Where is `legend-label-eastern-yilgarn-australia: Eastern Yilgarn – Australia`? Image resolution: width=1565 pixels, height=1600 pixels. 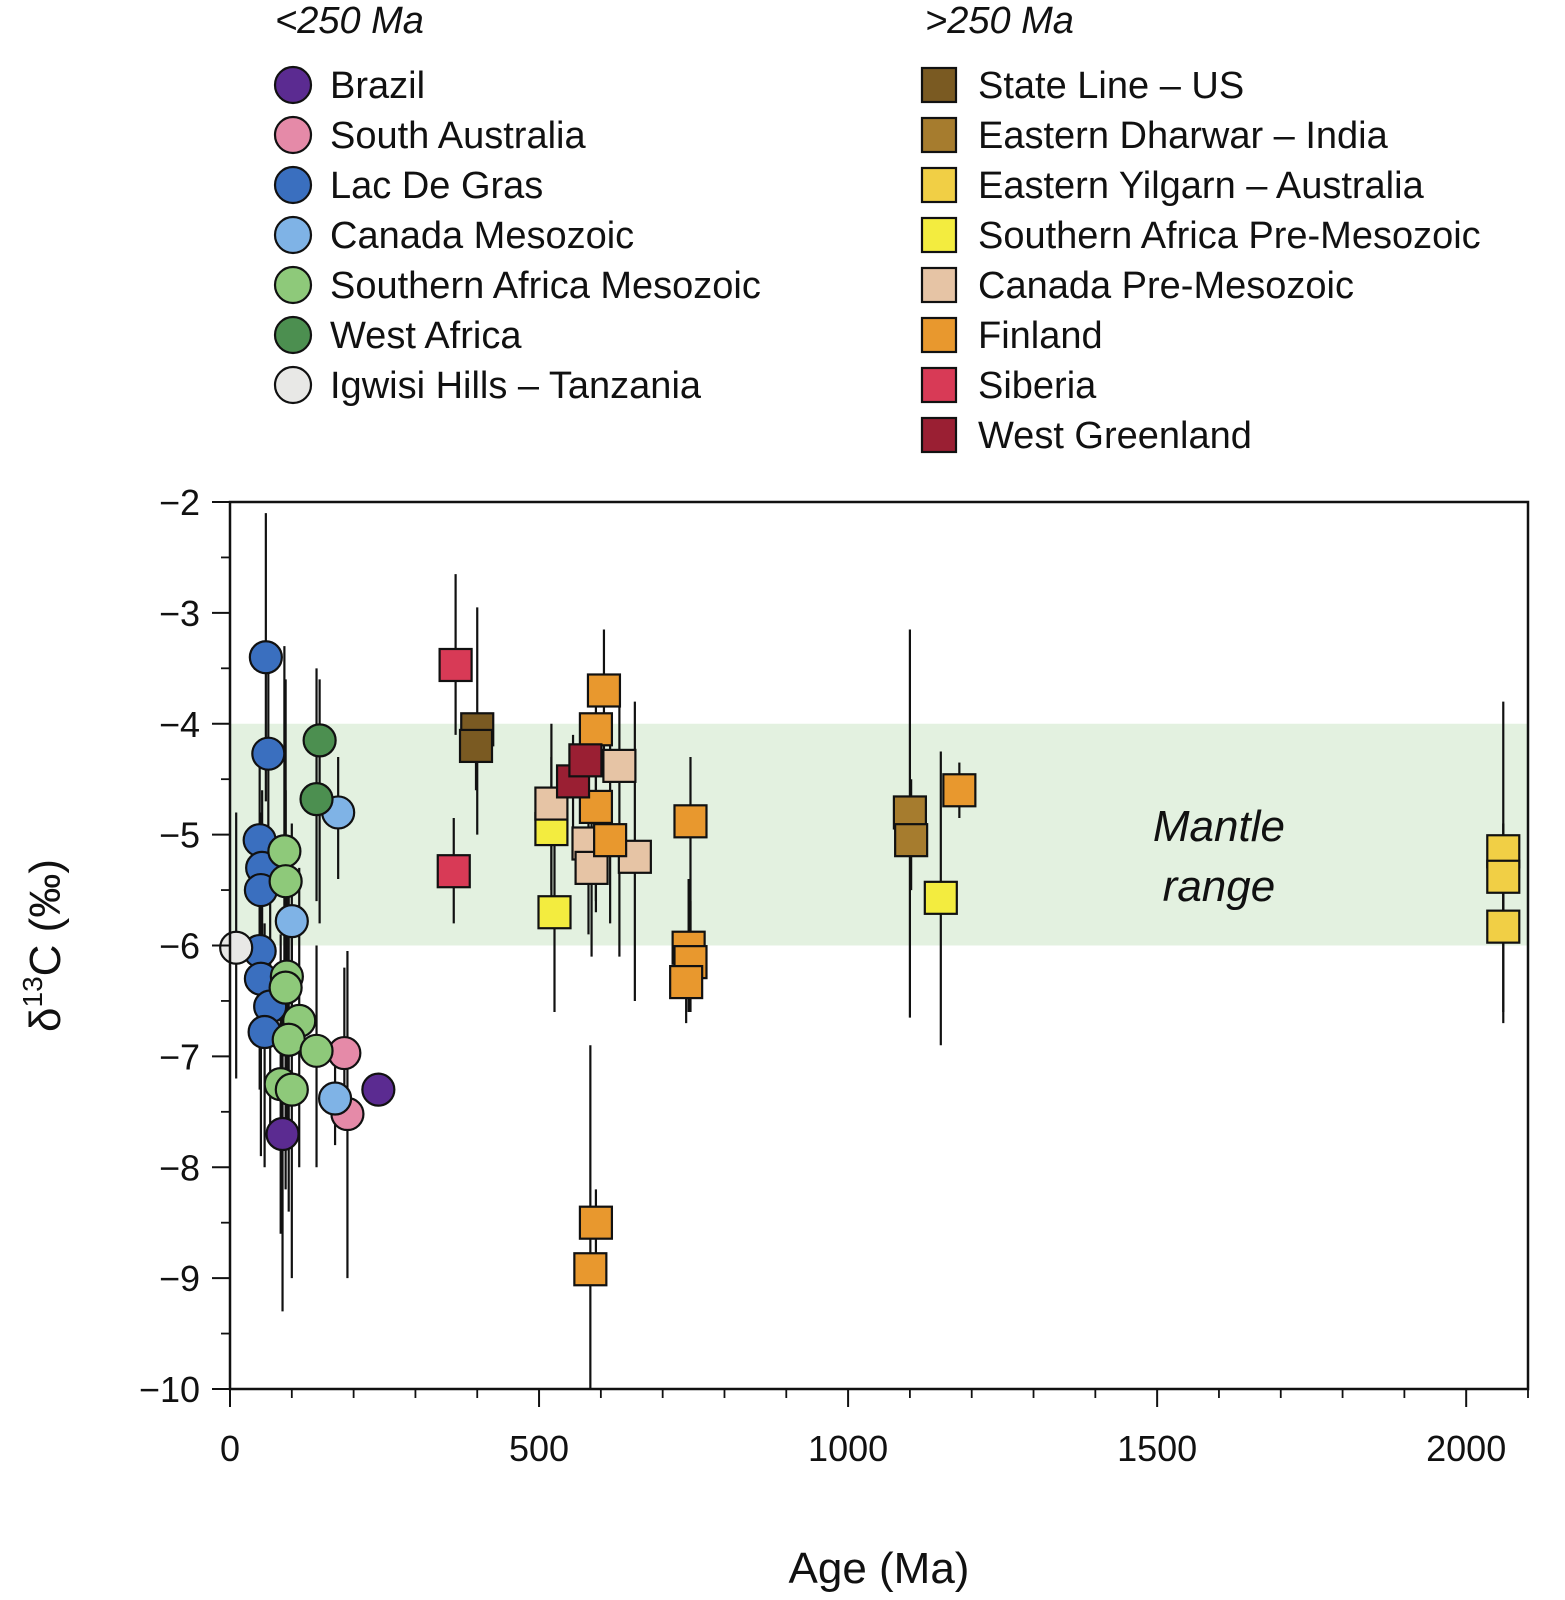 legend-label-eastern-yilgarn-australia: Eastern Yilgarn – Australia is located at coordinates (1201, 186).